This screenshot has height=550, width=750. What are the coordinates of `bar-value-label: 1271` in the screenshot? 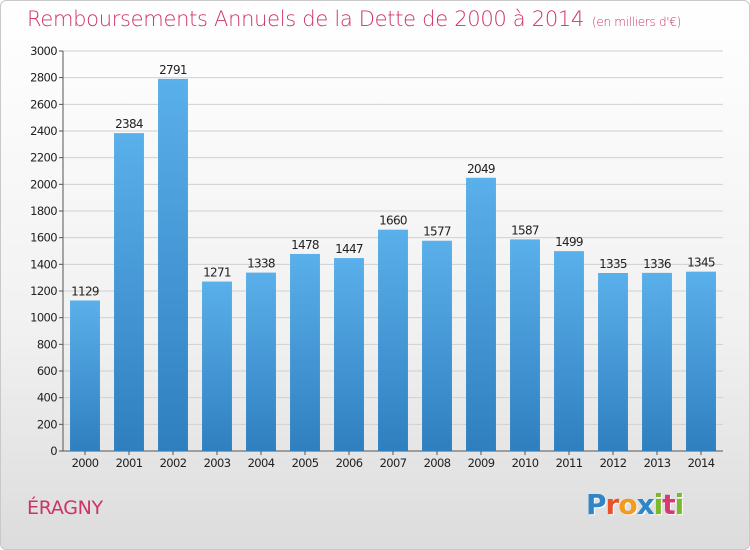 It's located at (217, 273).